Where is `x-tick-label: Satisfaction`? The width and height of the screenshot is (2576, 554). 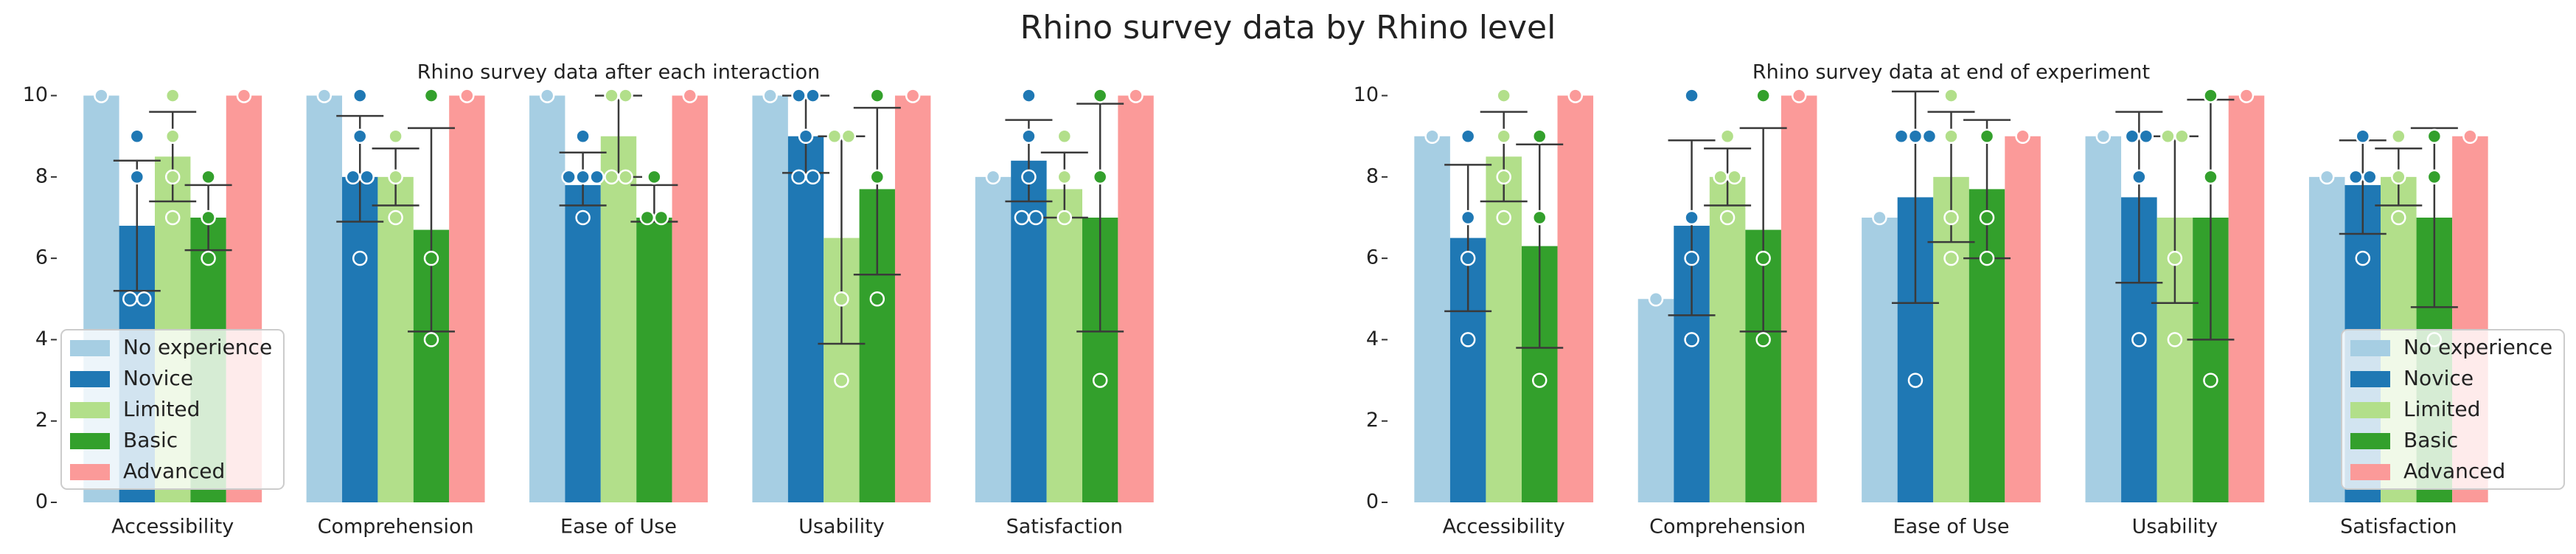
x-tick-label: Satisfaction is located at coordinates (2398, 527).